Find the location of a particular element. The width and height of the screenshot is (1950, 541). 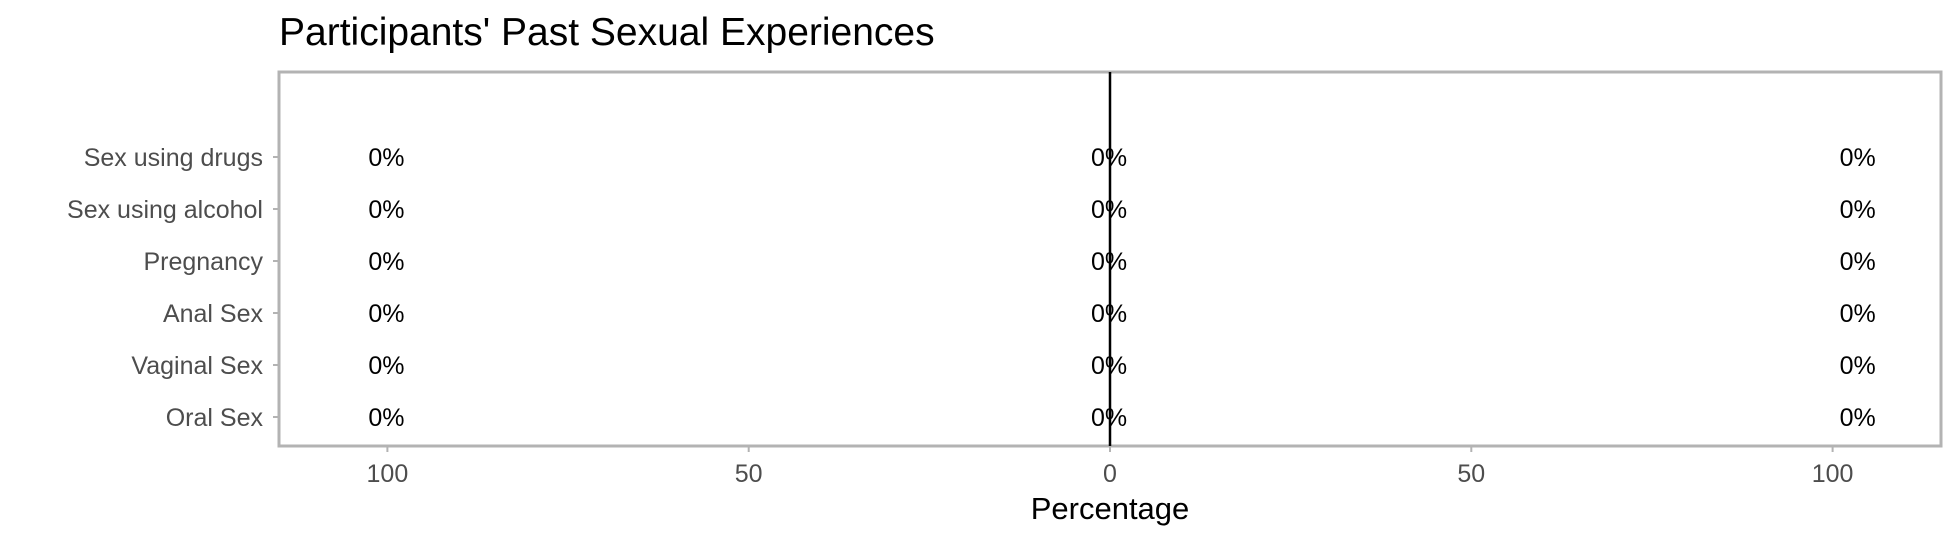

category-label: Sex using alcohol is located at coordinates (165, 210).